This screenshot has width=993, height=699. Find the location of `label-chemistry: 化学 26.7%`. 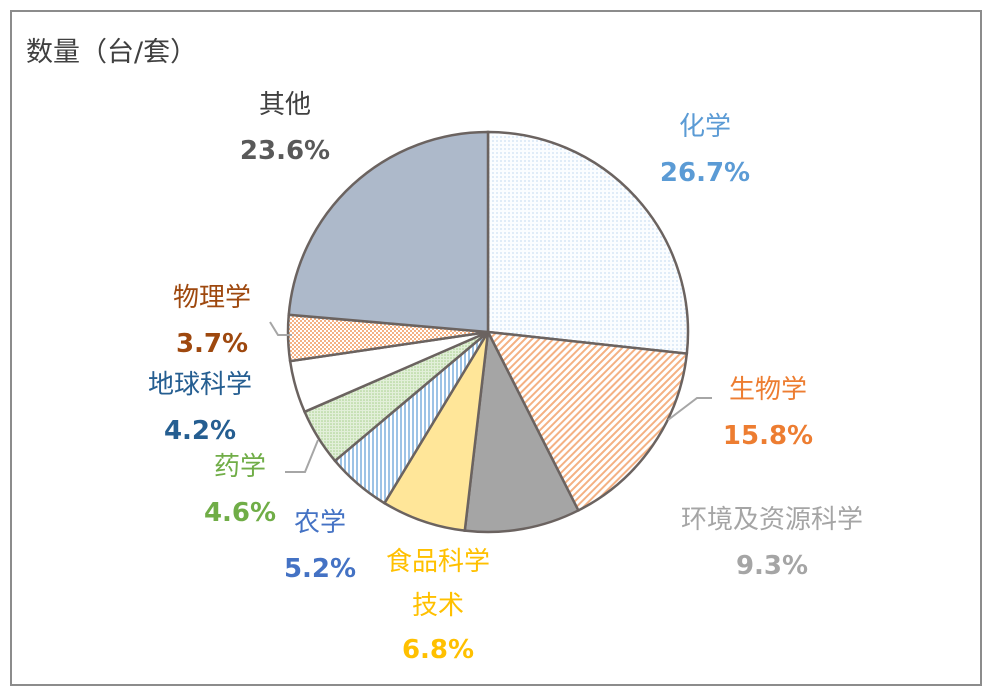

label-chemistry: 化学 26.7% is located at coordinates (705, 150).